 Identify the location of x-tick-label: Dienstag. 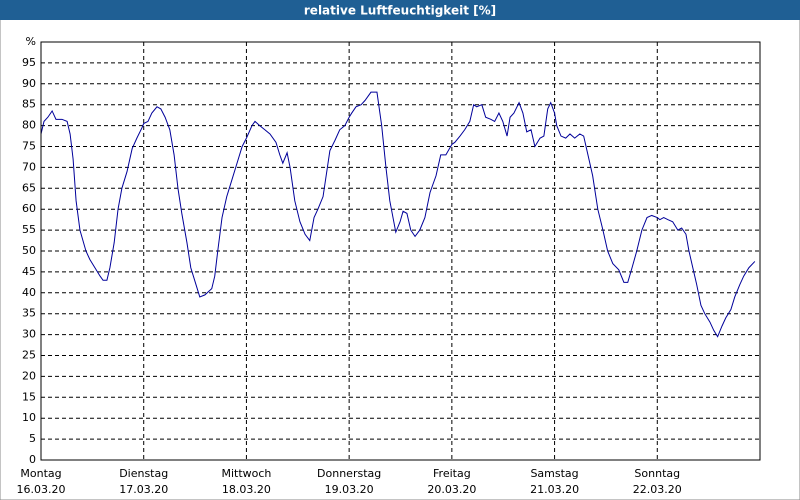
(143, 473).